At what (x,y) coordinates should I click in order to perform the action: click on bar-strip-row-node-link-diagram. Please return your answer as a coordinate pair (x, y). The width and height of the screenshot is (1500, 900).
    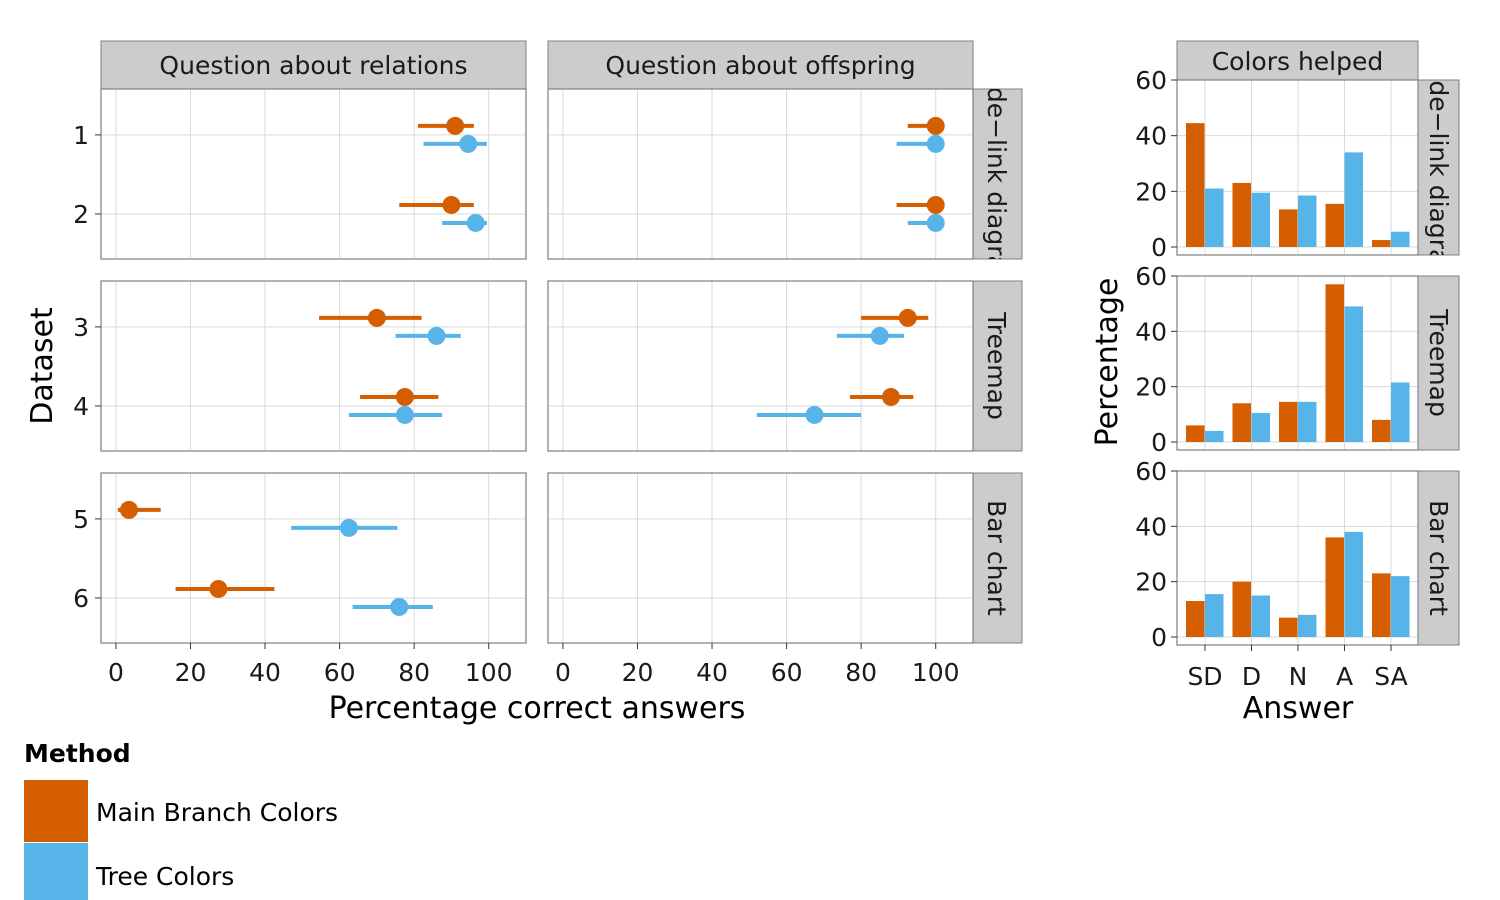
    Looking at the image, I should click on (1438, 167).